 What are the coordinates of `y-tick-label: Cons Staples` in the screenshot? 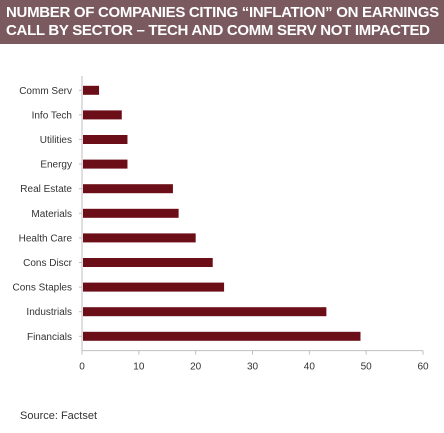 It's located at (42, 288).